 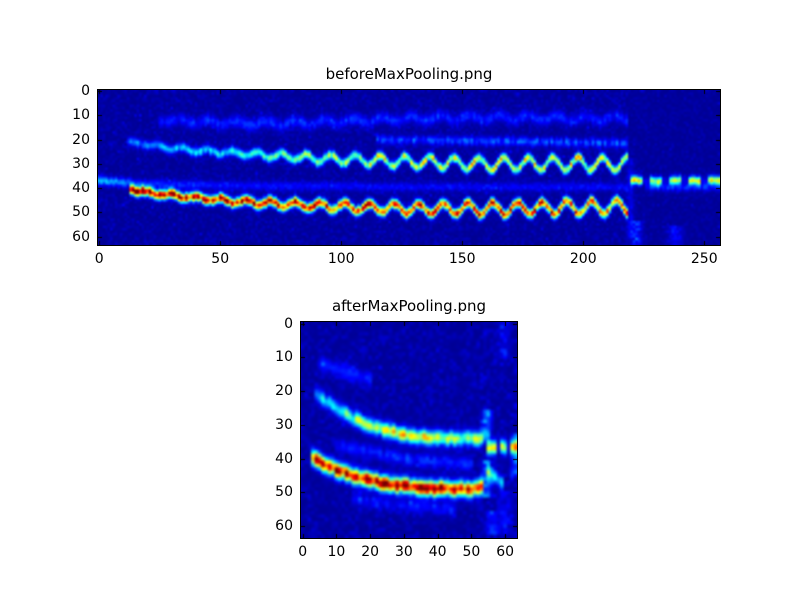 I want to click on x-tick-label: 60, so click(x=505, y=552).